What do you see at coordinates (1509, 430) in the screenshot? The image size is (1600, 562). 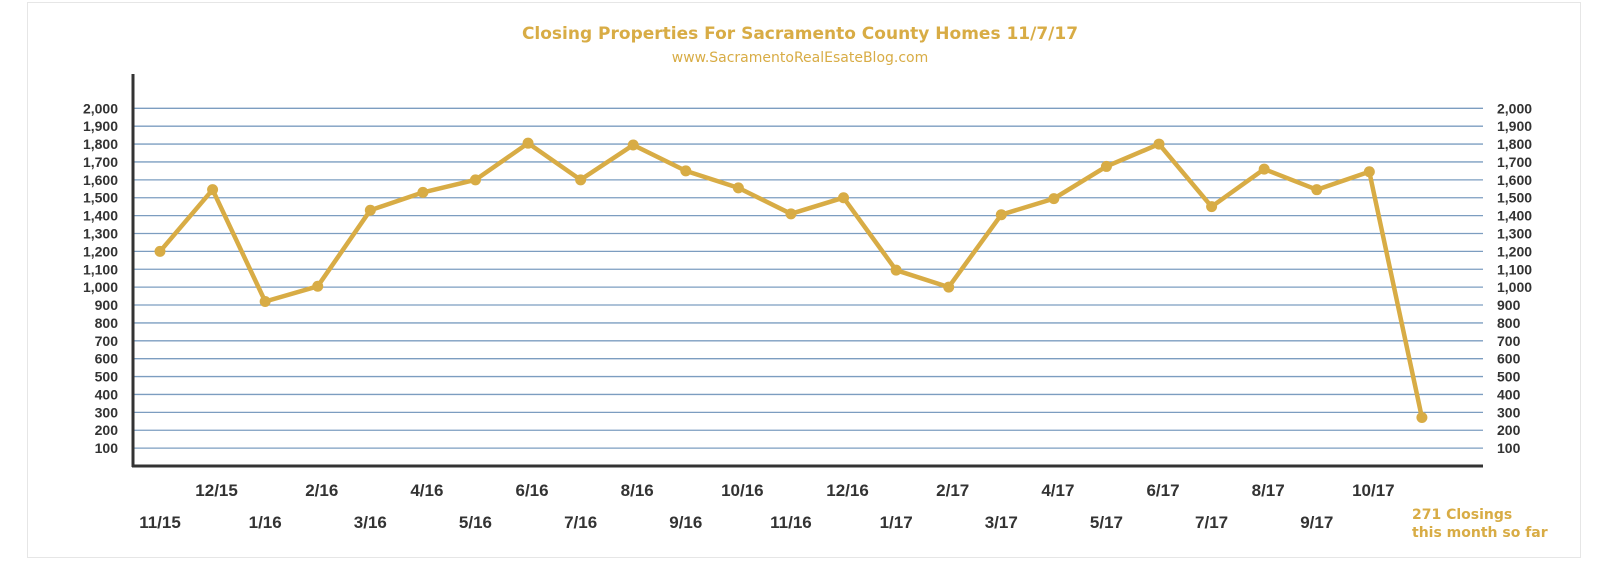 I see `y-tick-label-right: 200` at bounding box center [1509, 430].